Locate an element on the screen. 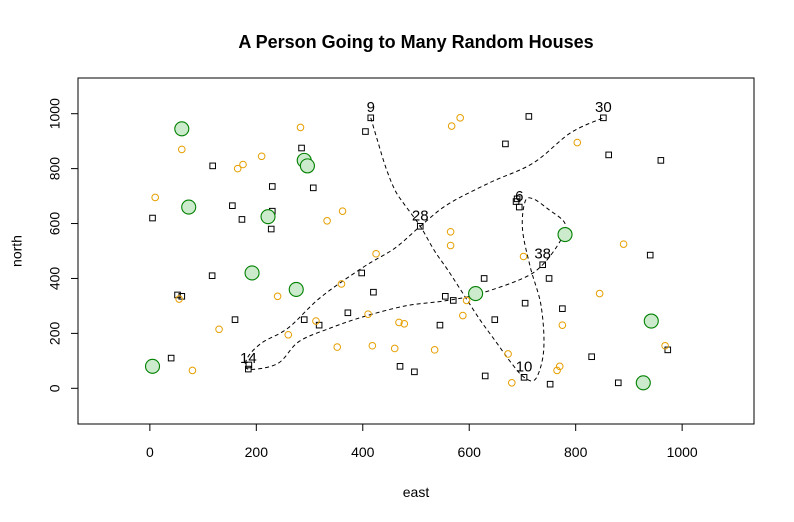 The width and height of the screenshot is (794, 522). y-tick-label: 200 is located at coordinates (55, 333).